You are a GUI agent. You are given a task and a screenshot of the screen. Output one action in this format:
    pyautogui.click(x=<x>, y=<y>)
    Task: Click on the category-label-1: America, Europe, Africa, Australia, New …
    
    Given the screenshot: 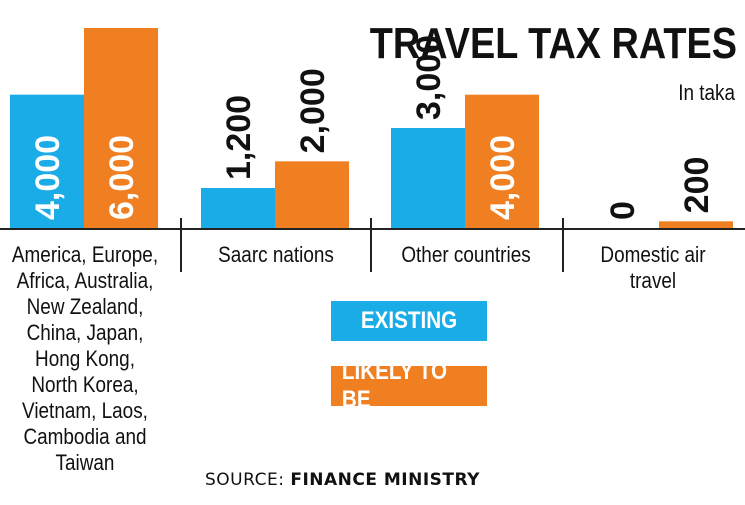 What is the action you would take?
    pyautogui.click(x=85, y=358)
    